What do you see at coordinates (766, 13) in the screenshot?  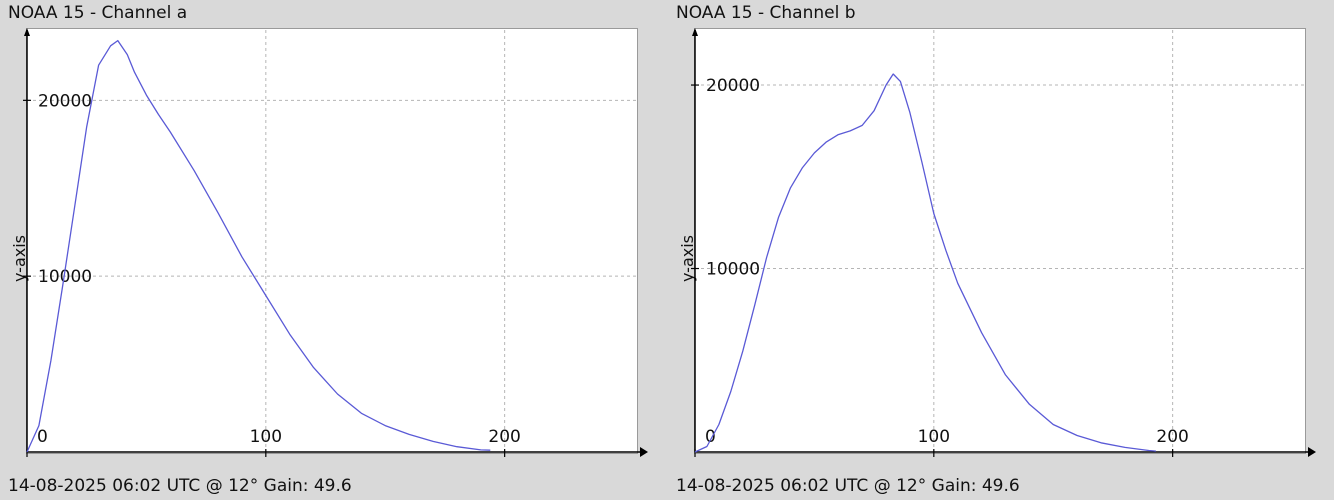 I see `chart-title: NOAA 15 - Channel b` at bounding box center [766, 13].